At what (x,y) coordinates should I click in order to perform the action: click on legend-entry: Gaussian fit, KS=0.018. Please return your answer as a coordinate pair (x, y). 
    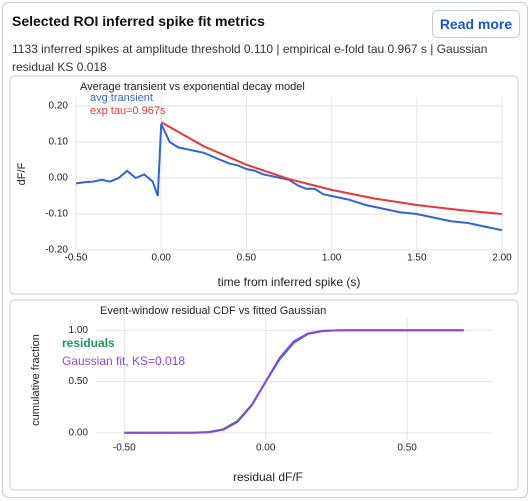
    Looking at the image, I should click on (123, 361).